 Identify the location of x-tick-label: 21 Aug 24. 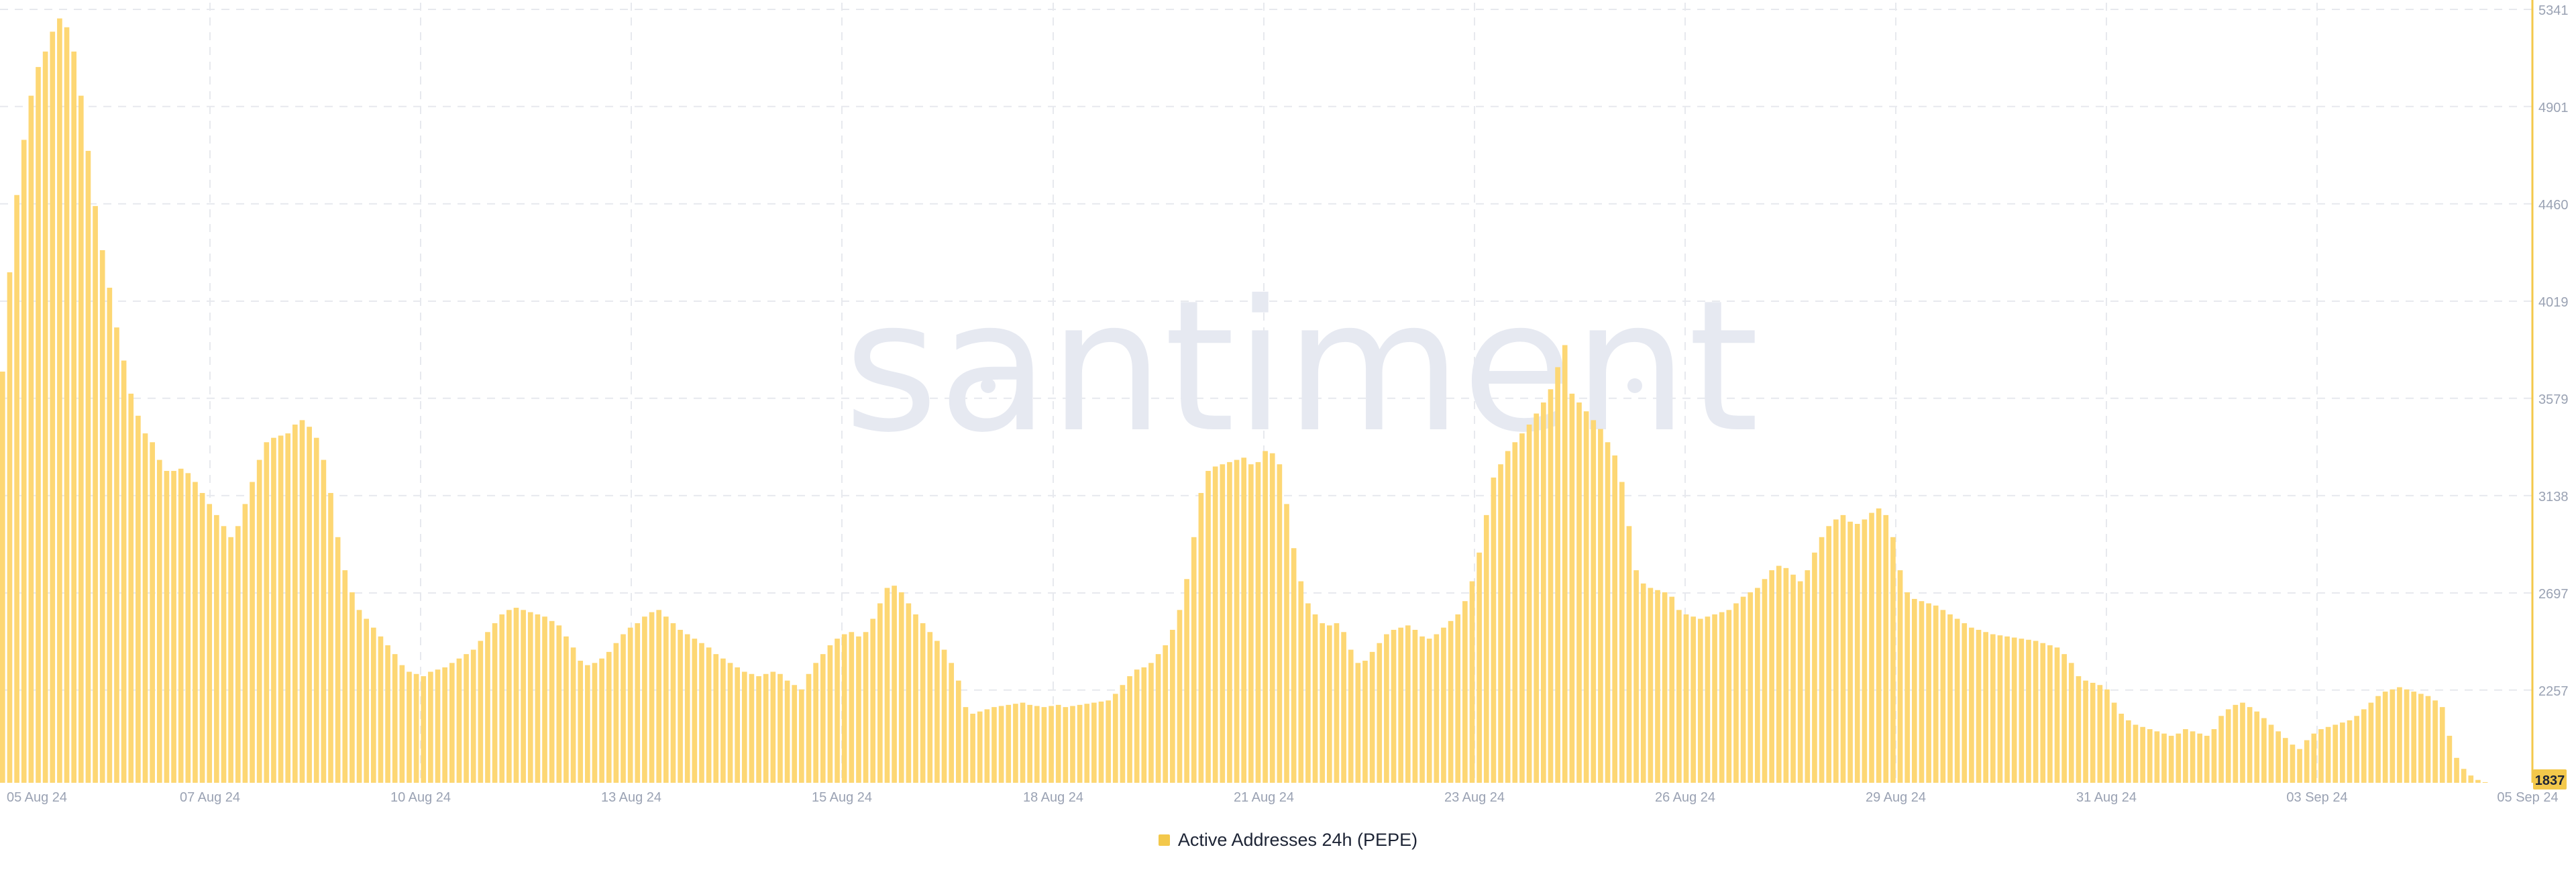
(1264, 798).